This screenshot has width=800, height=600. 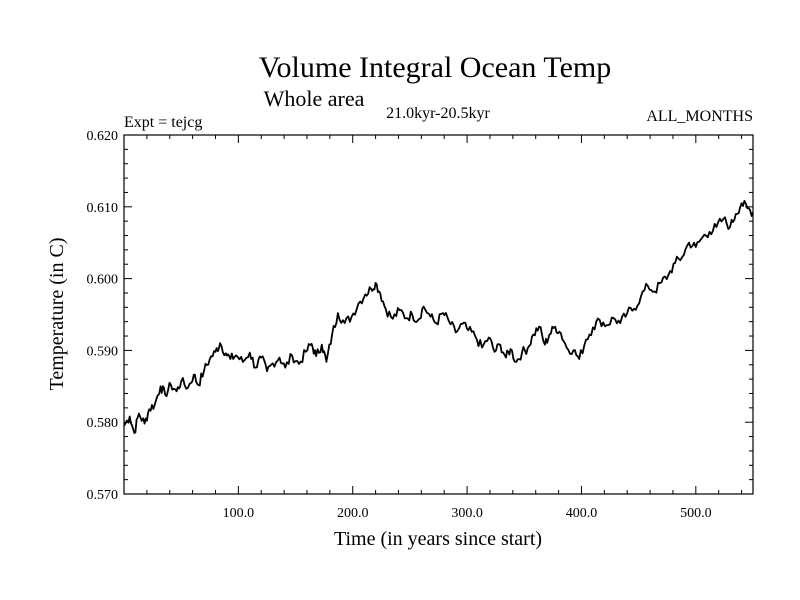 What do you see at coordinates (438, 113) in the screenshot?
I see `chart-period: 21.0kyr-20.5kyr` at bounding box center [438, 113].